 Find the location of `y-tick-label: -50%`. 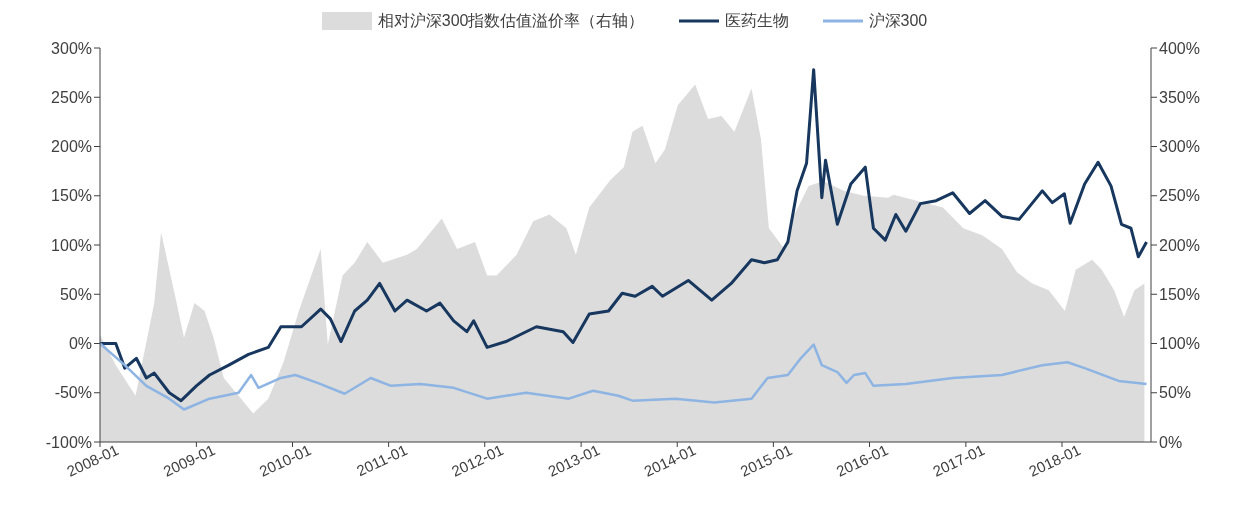

y-tick-label: -50% is located at coordinates (73, 393).